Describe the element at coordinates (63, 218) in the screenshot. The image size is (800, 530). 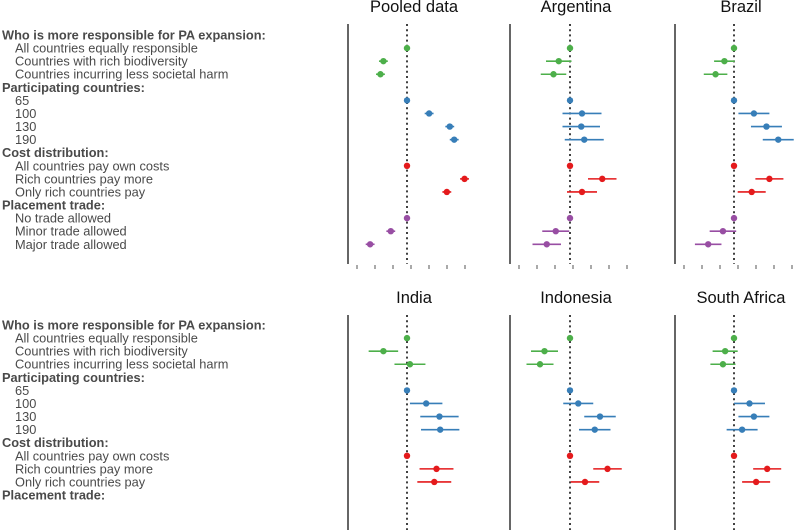
I see `level-label: No trade allowed` at that location.